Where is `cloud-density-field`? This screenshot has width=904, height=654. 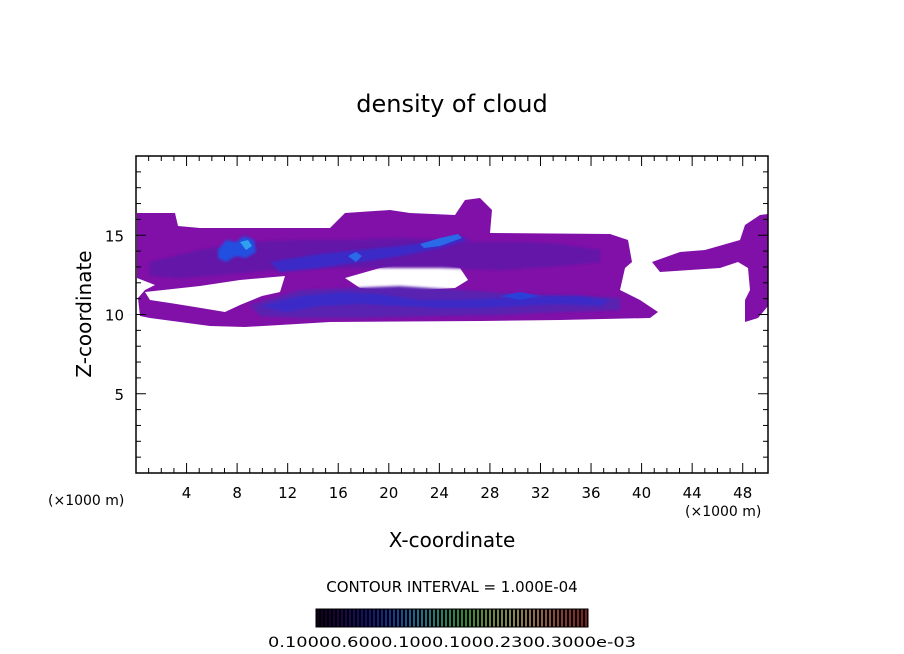
cloud-density-field is located at coordinates (452, 262).